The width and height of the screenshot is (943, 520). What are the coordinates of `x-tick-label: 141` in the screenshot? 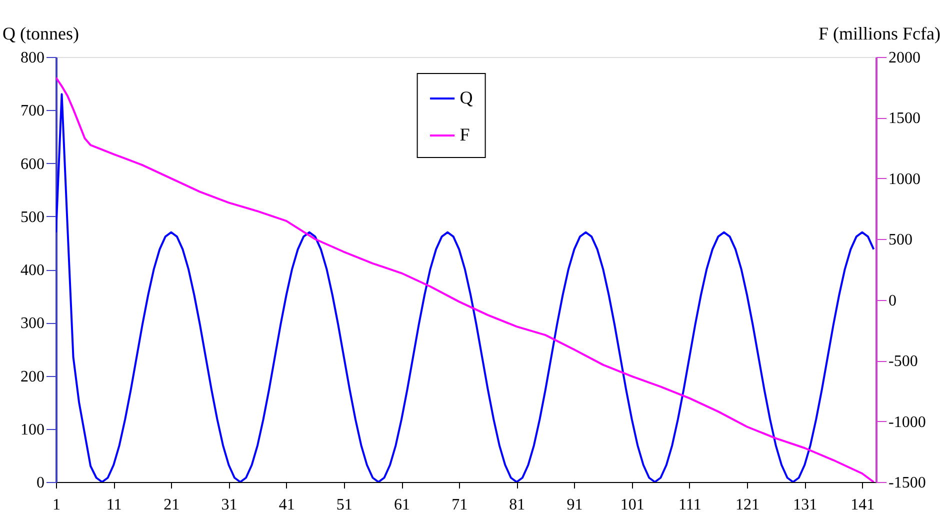 It's located at (862, 505).